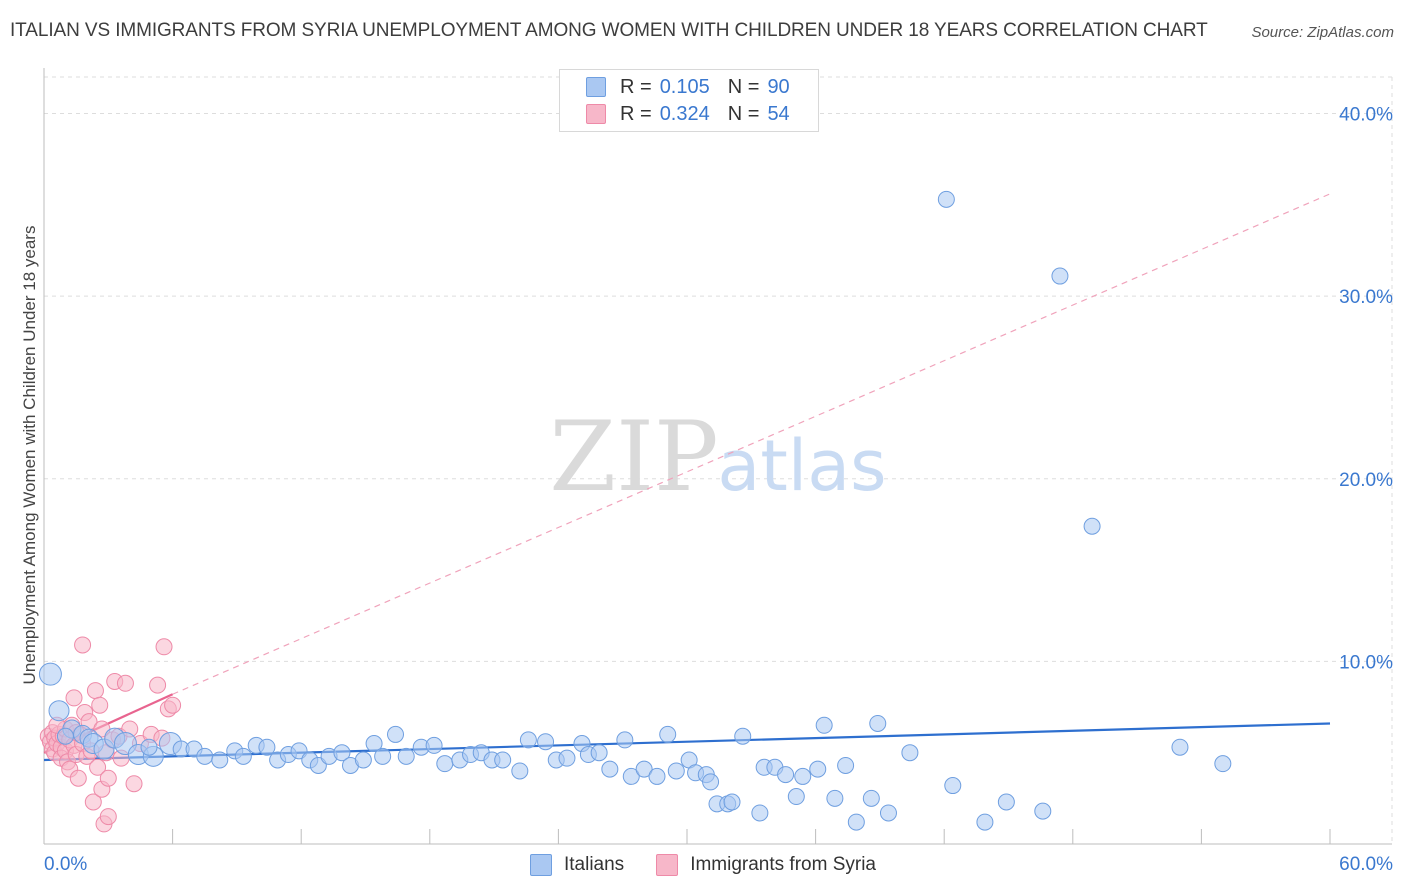  I want to click on syria-n-label: N =, so click(743, 113).